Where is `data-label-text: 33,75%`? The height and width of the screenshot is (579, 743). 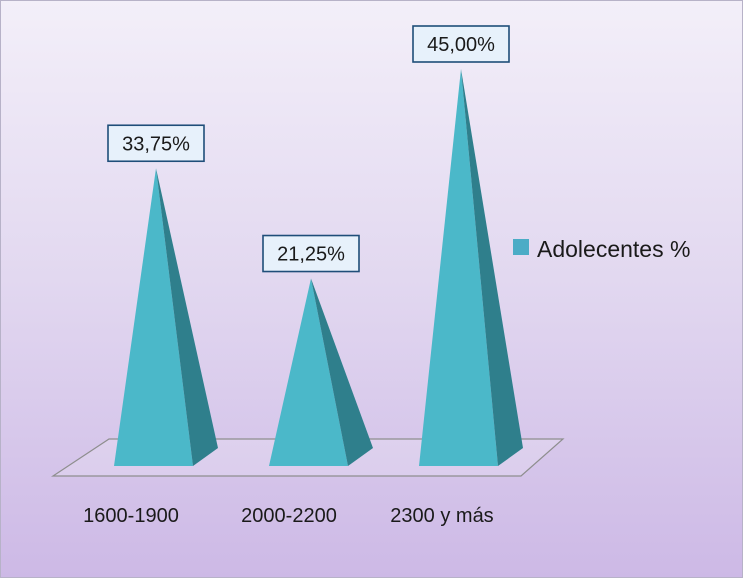 data-label-text: 33,75% is located at coordinates (156, 144).